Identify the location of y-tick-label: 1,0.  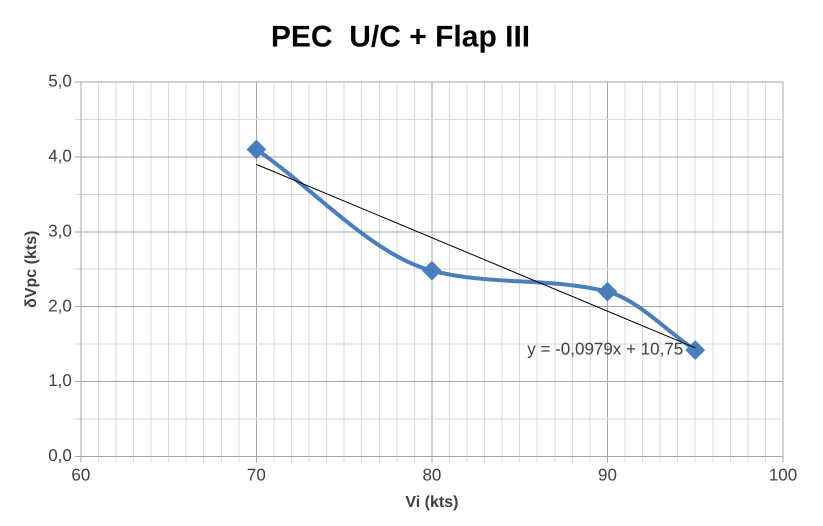
(60, 380).